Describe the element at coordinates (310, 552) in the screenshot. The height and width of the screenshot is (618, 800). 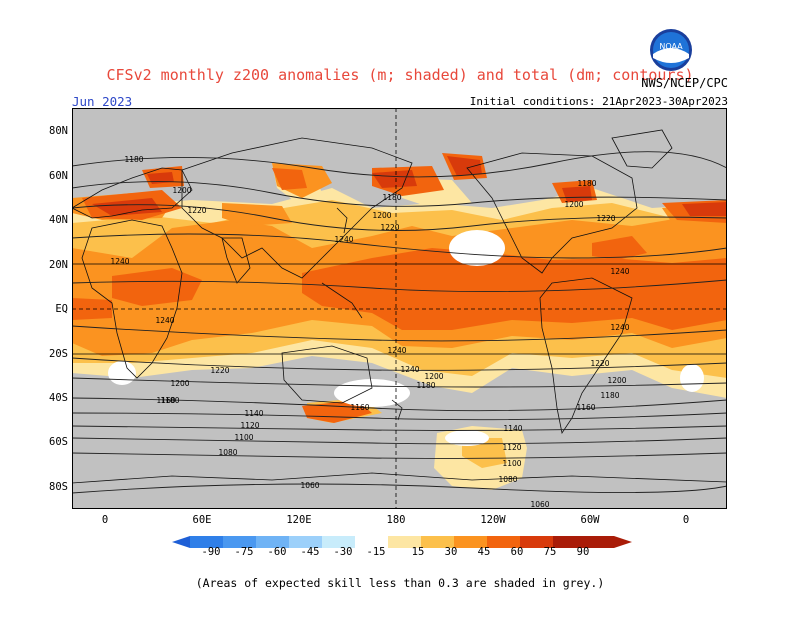
I see `colorbar-label: -45` at that location.